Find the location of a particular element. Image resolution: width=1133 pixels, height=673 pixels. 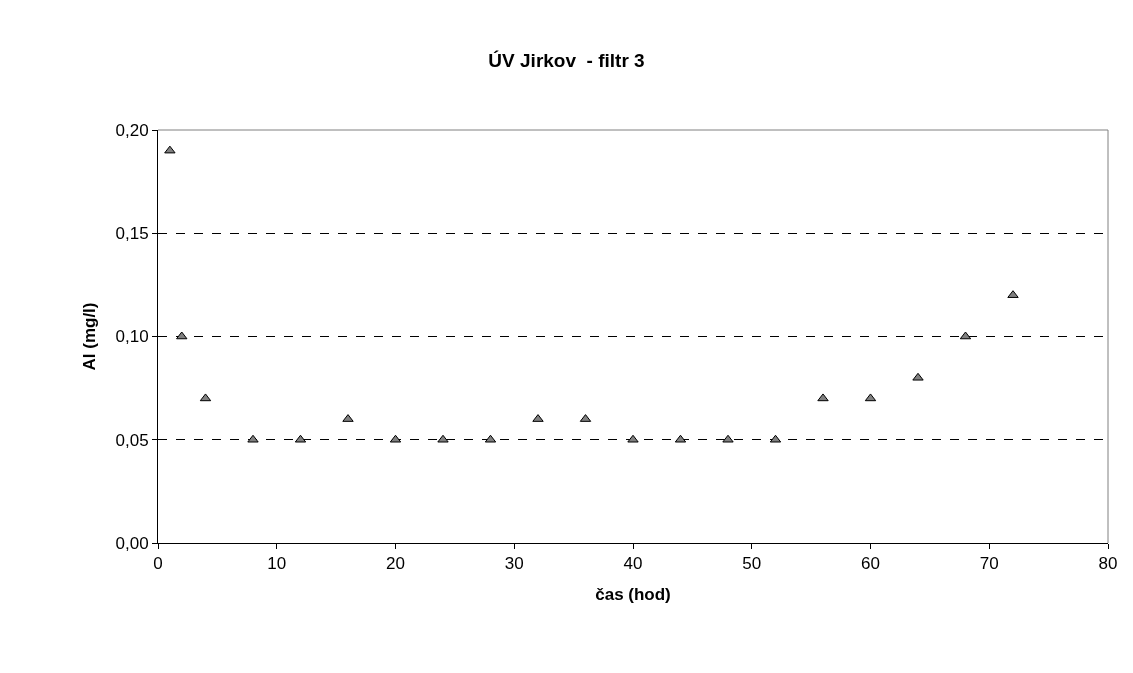

x-tick-label: 60 is located at coordinates (870, 564).